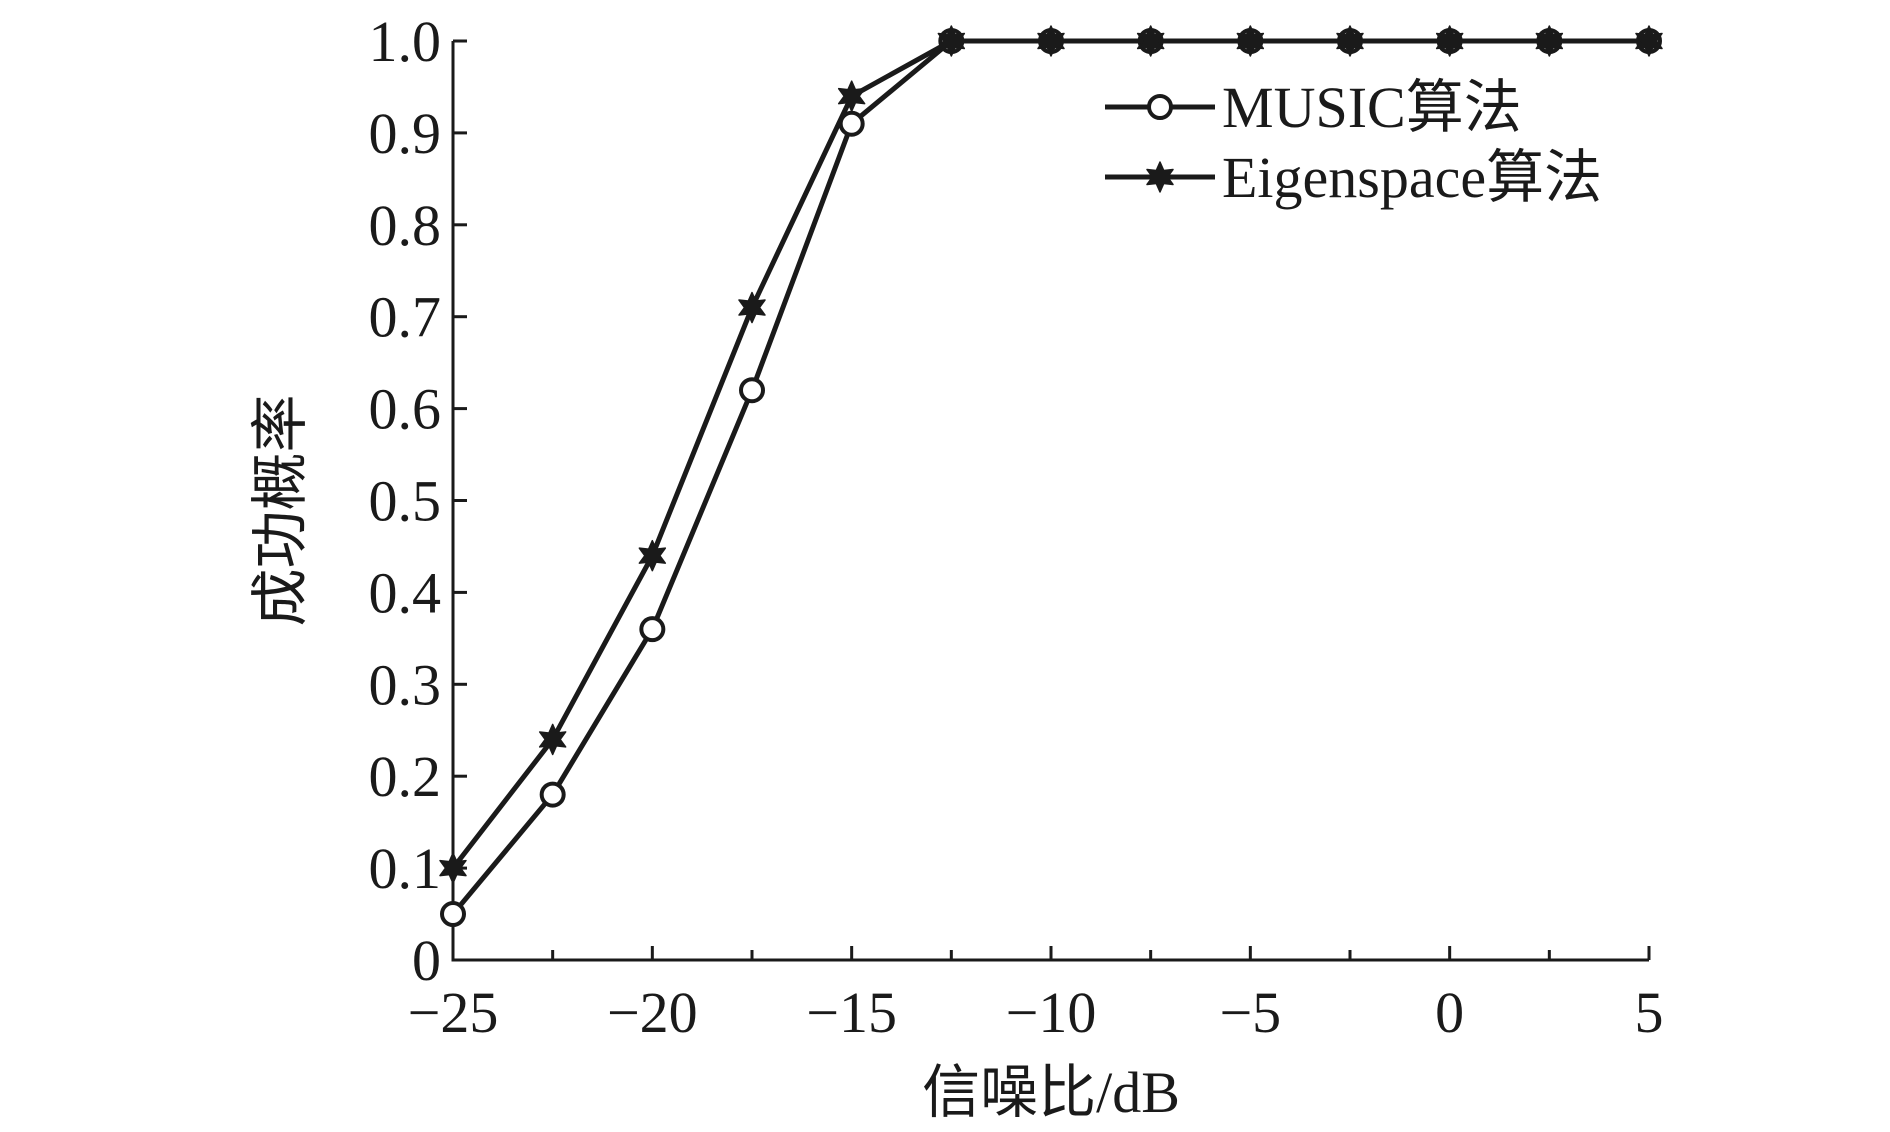 This screenshot has width=1890, height=1132. I want to click on legend-eigenspace: Eigenspace算法, so click(1353, 177).